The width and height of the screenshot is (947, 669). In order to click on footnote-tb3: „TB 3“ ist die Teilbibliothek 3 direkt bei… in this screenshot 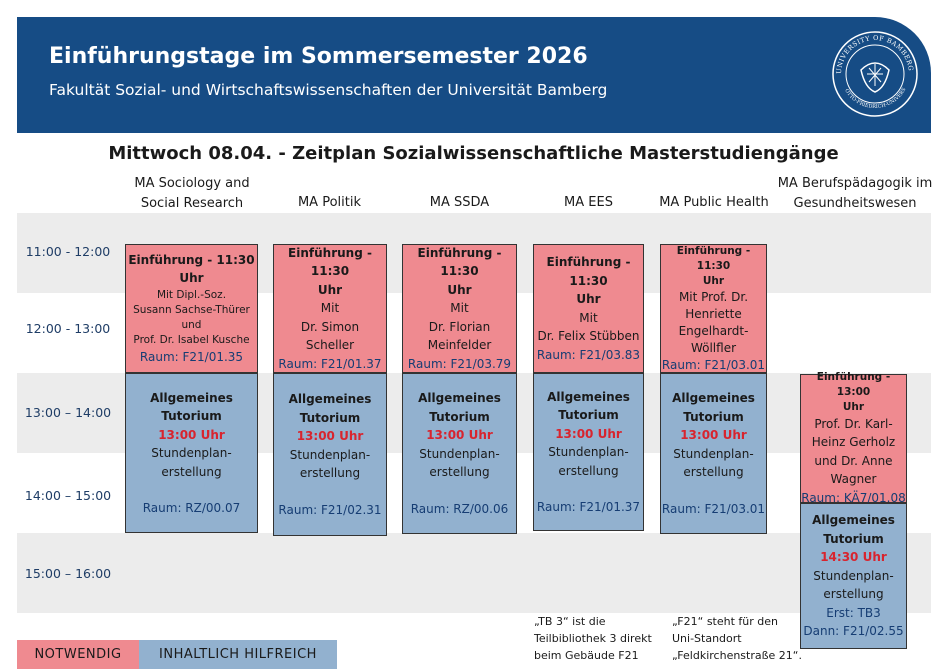, I will do `click(593, 638)`.